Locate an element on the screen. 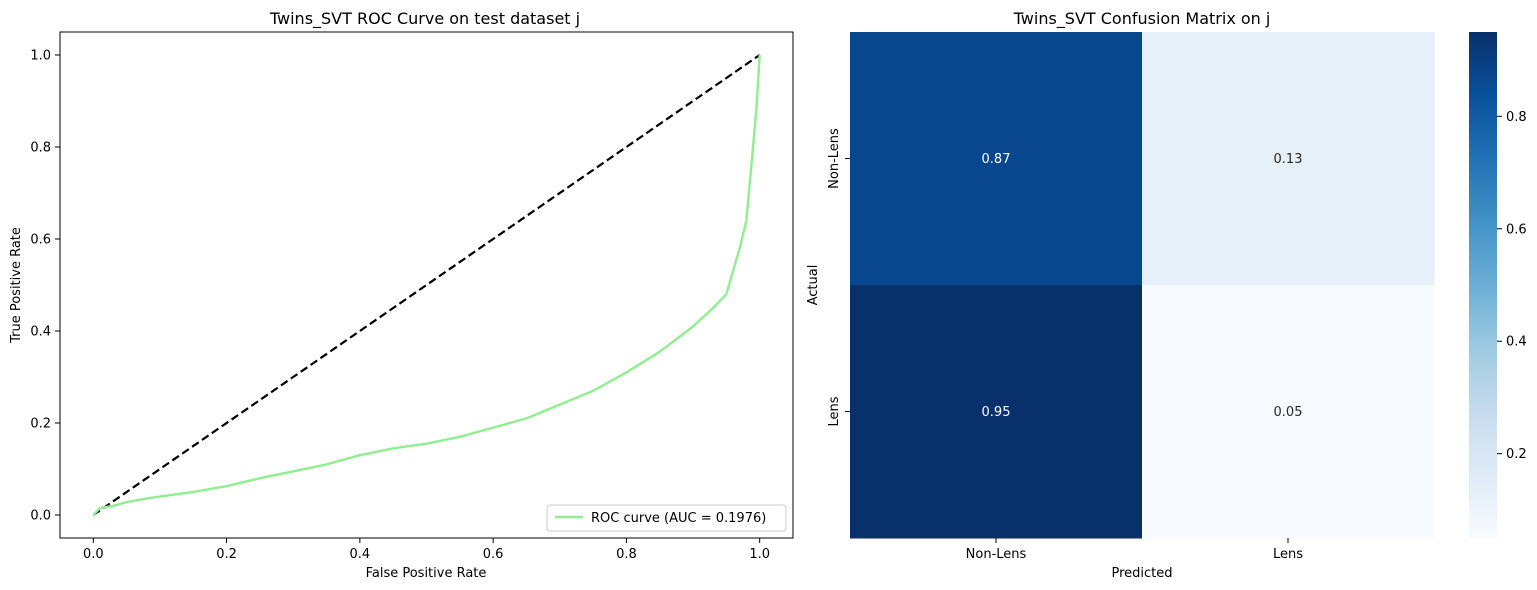  roc-x-axis-label: False Positive Rate is located at coordinates (426, 573).